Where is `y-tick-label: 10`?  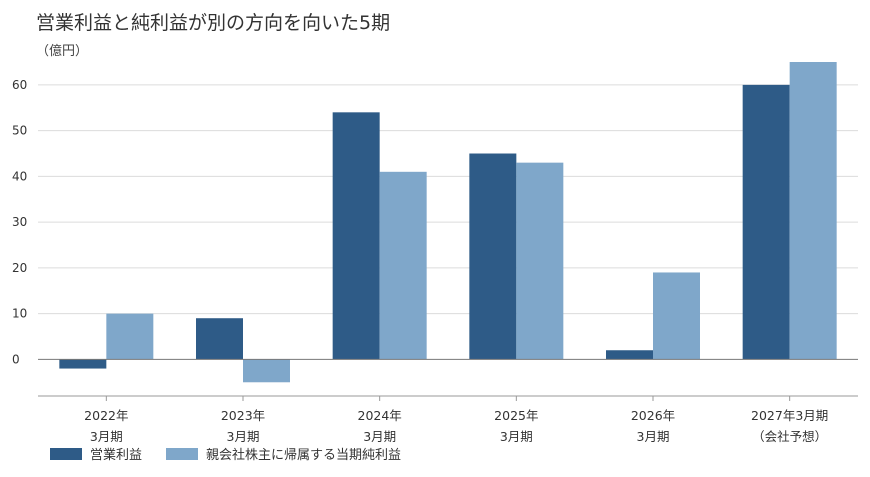
y-tick-label: 10 is located at coordinates (19, 314).